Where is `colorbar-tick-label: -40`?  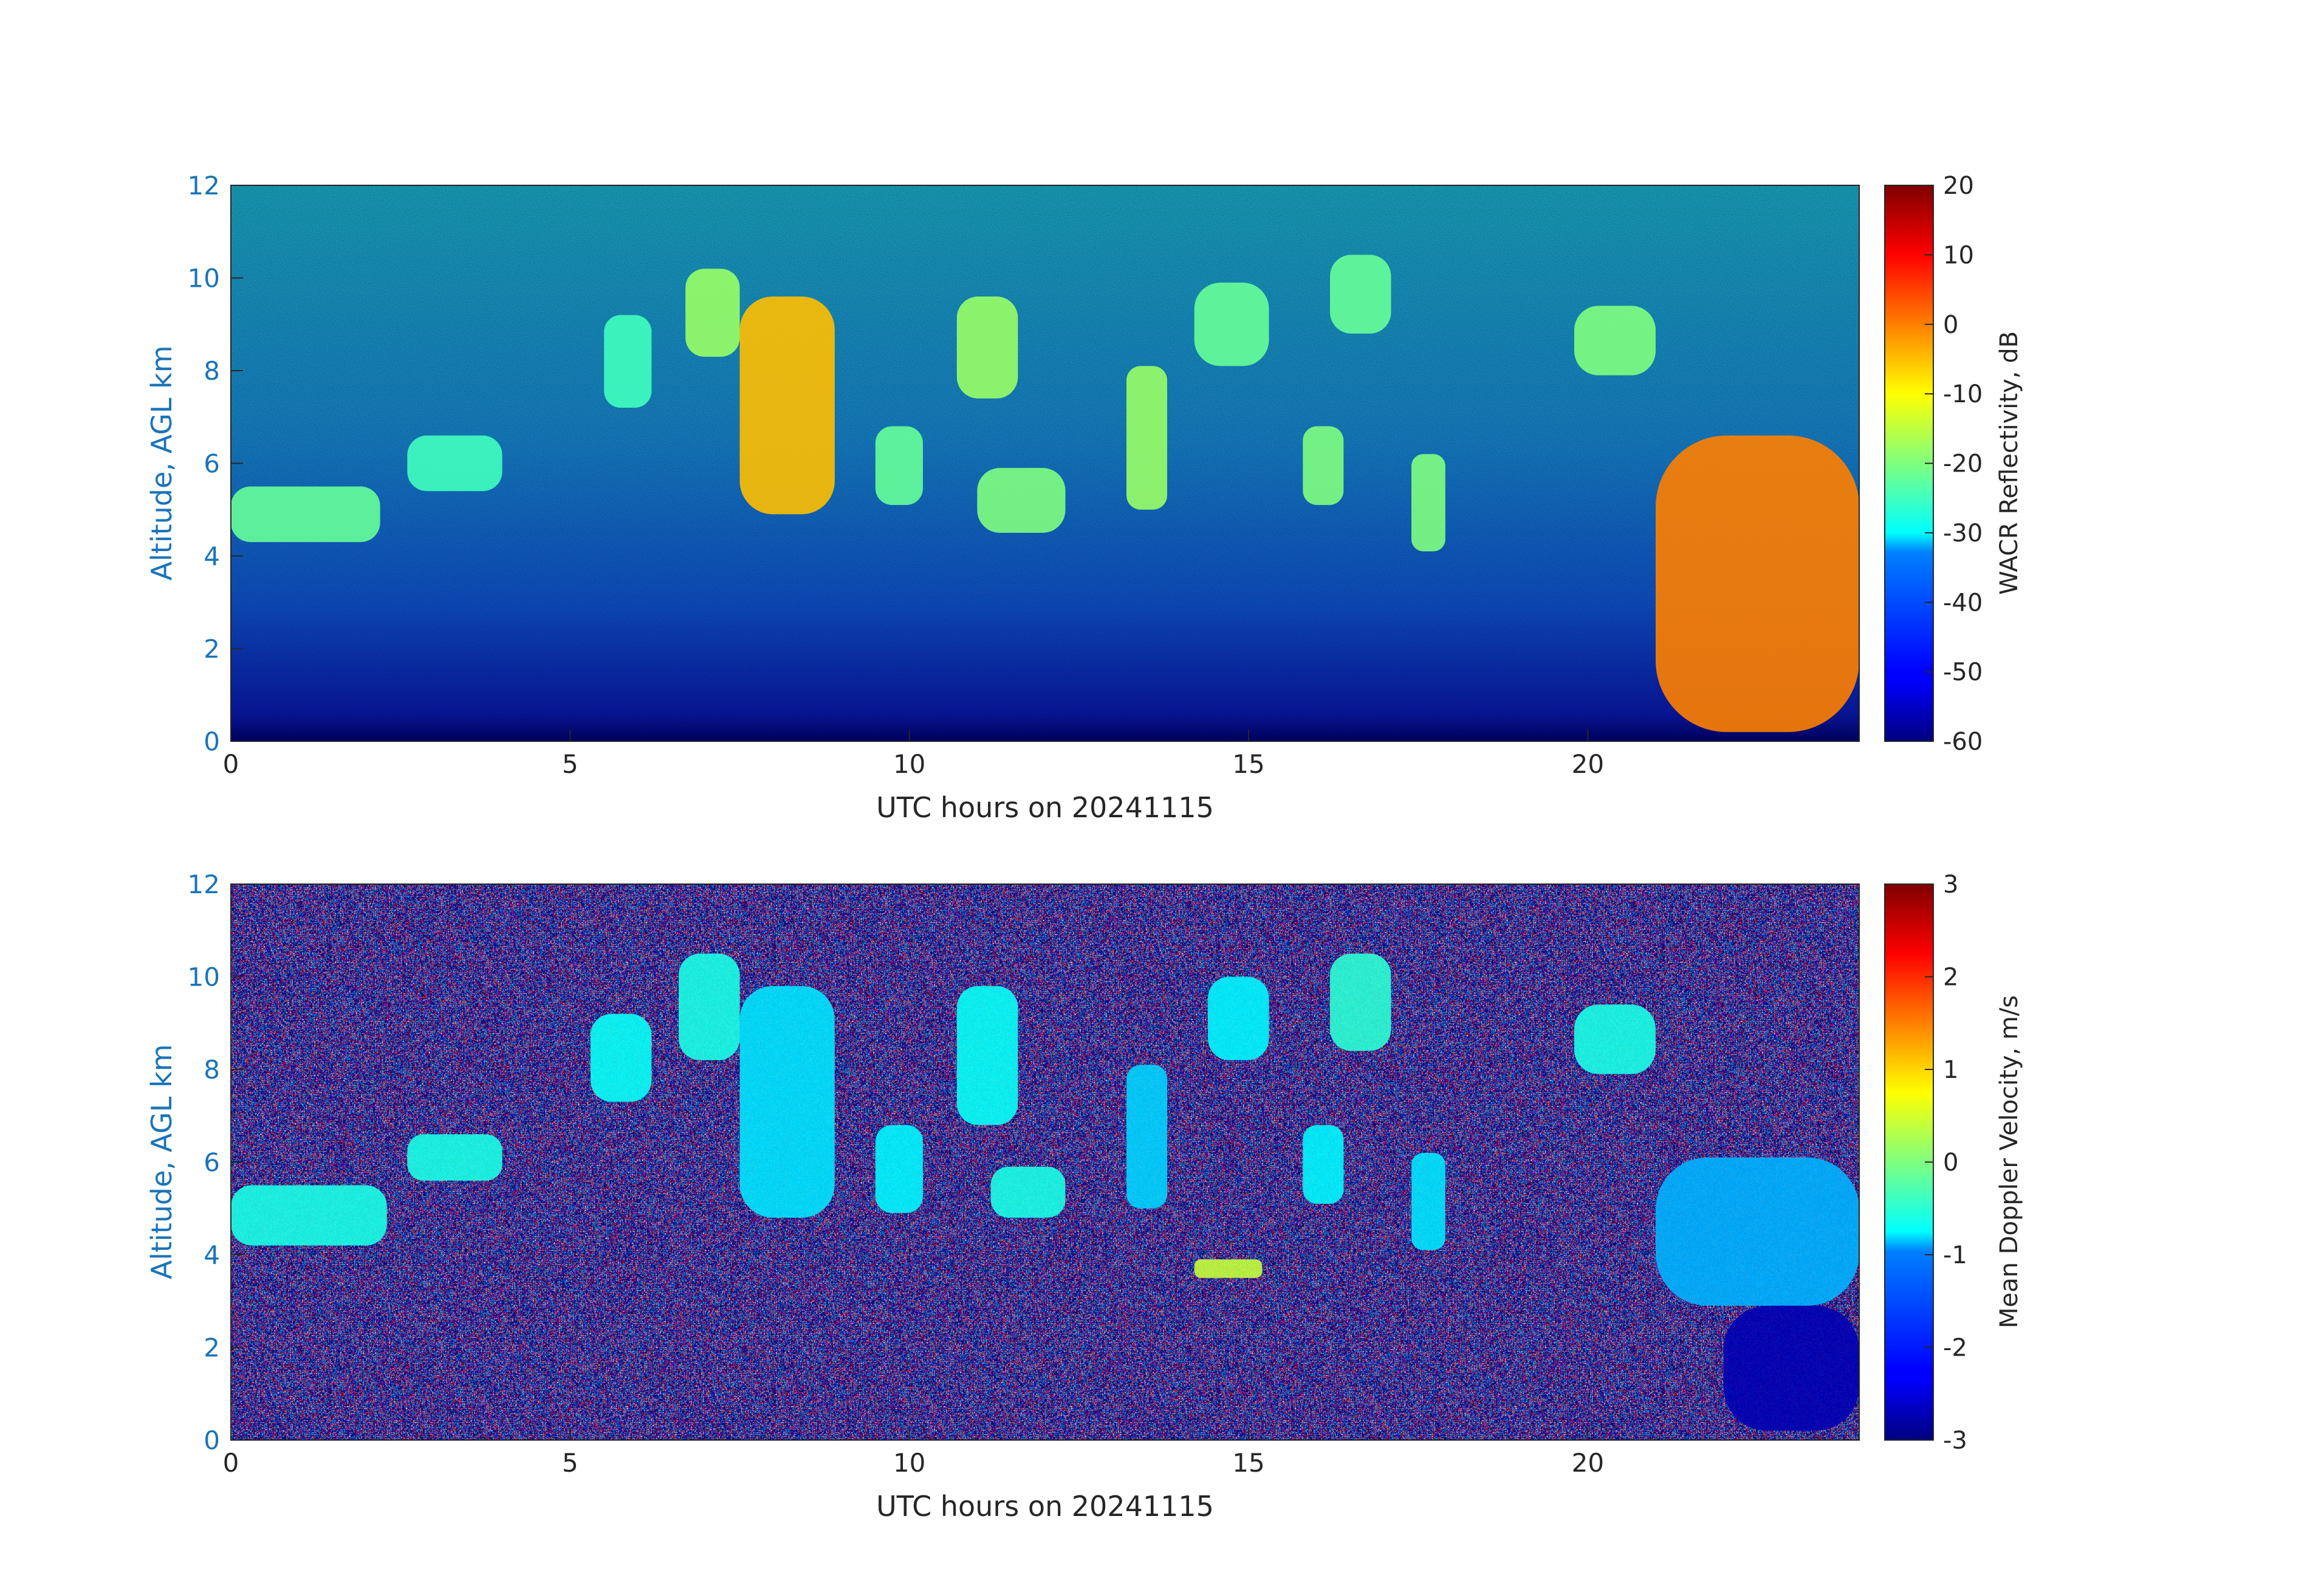
colorbar-tick-label: -40 is located at coordinates (1963, 603).